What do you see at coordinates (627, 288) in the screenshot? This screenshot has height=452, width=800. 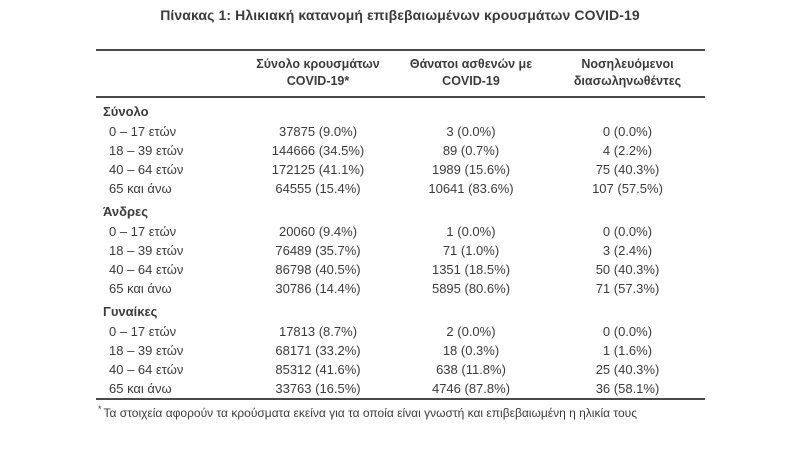 I see `intubated-value: 71 (57.3%)` at bounding box center [627, 288].